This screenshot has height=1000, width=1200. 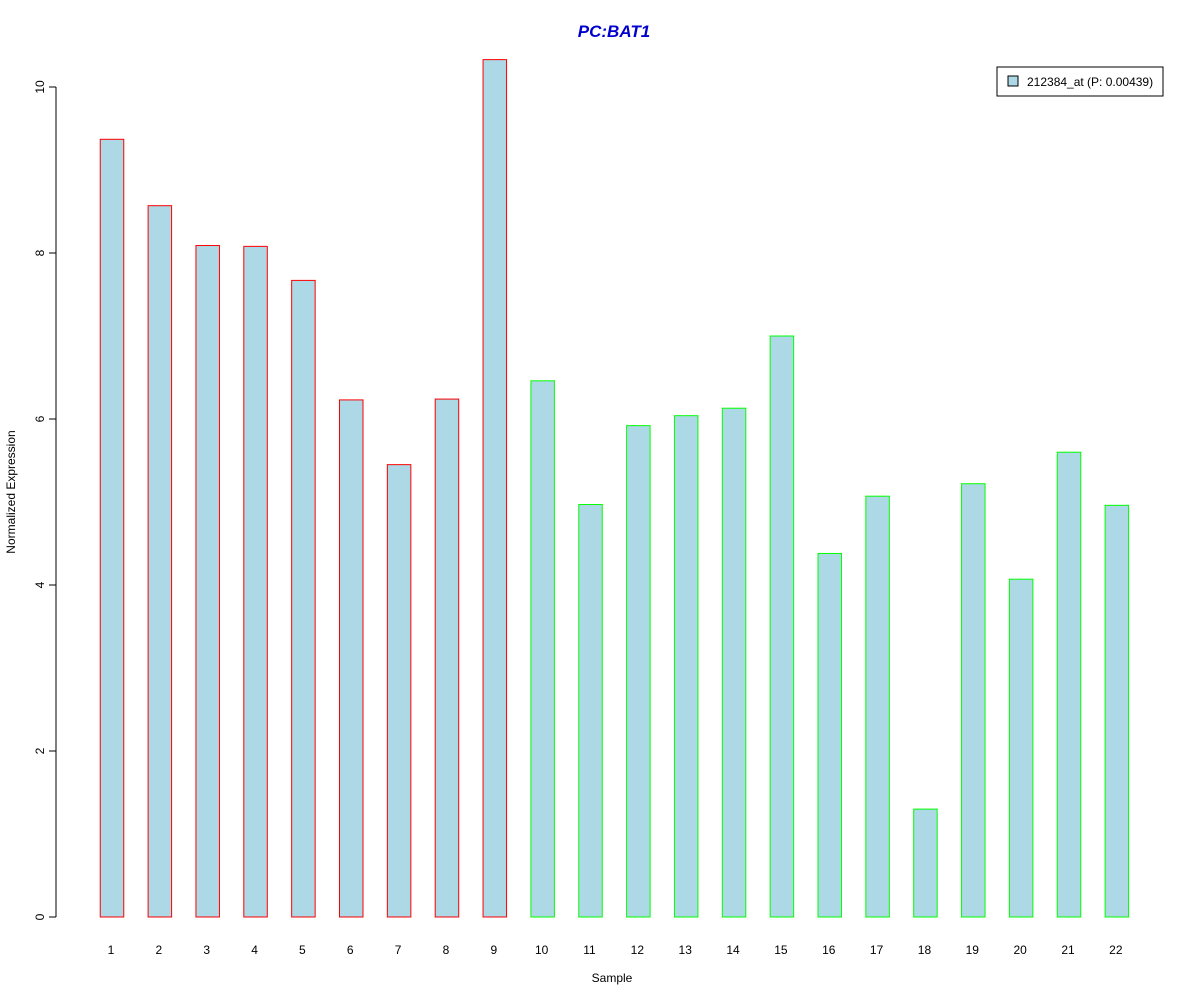 I want to click on y-tick-label: 10, so click(x=40, y=87).